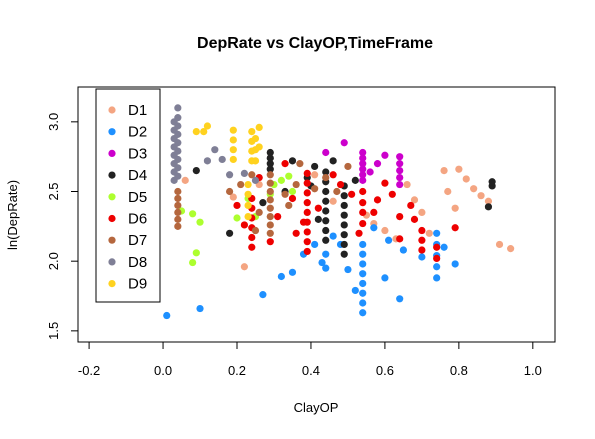 This screenshot has height=439, width=595. What do you see at coordinates (137, 175) in the screenshot?
I see `legend-label-d4: D4` at bounding box center [137, 175].